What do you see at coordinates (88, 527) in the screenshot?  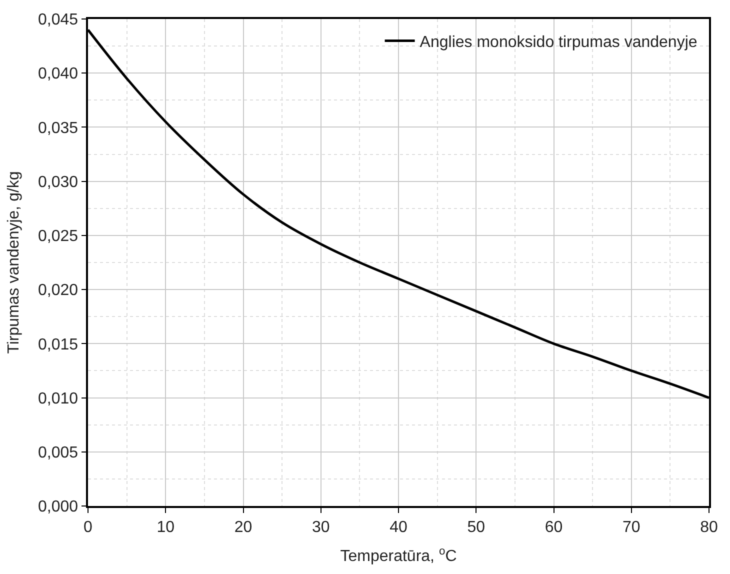 I see `x-tick-label: 0` at bounding box center [88, 527].